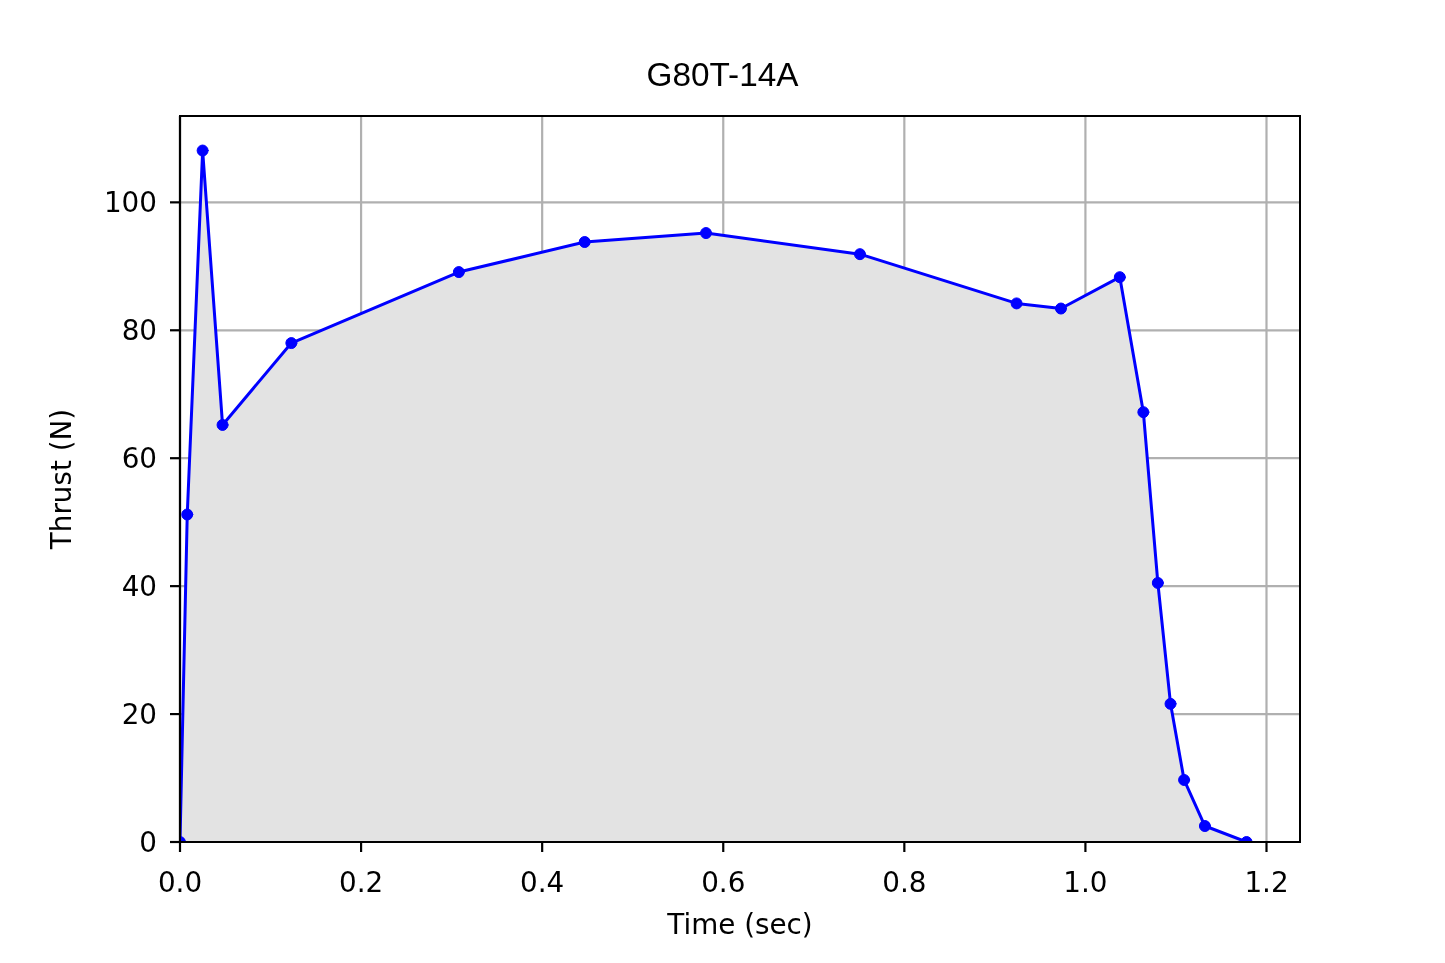  I want to click on y-axis-title: Thrust (N), so click(61, 479).